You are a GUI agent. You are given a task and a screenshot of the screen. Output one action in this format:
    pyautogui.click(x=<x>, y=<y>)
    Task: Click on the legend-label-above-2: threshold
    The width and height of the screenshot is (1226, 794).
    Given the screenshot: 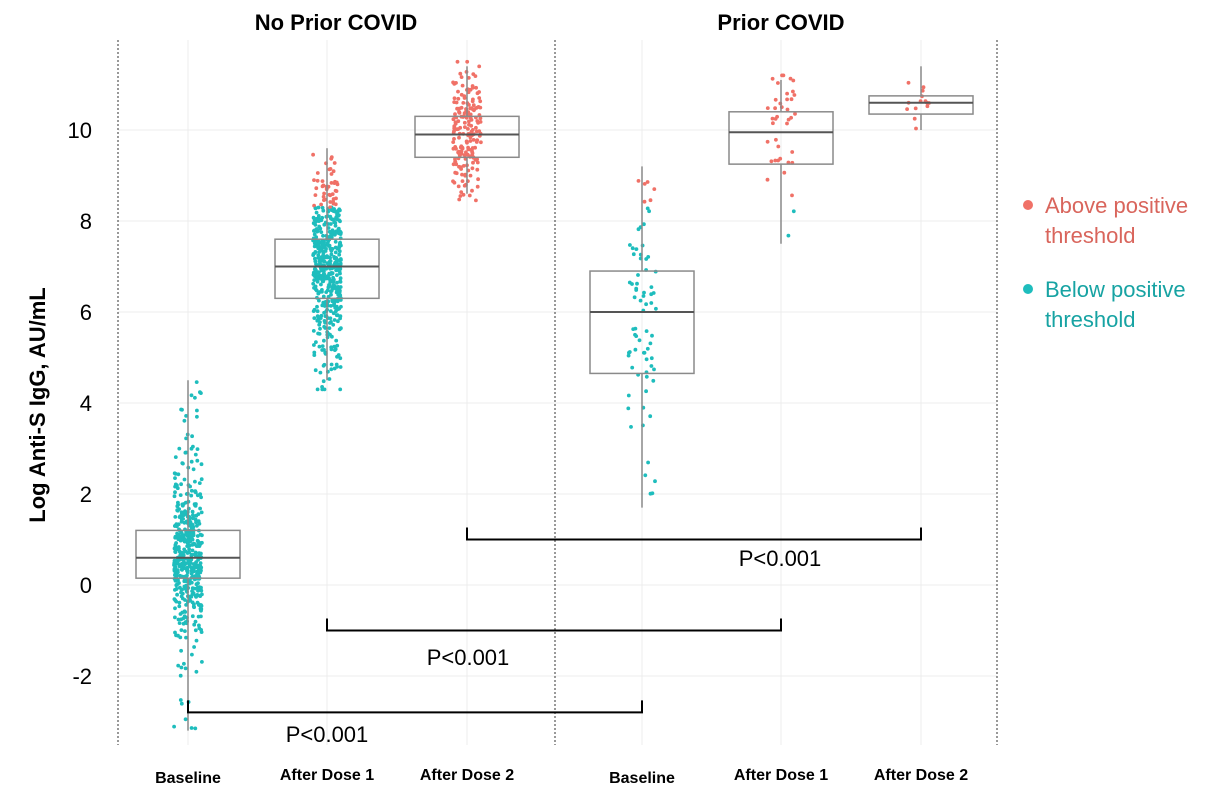 What is the action you would take?
    pyautogui.click(x=1090, y=235)
    